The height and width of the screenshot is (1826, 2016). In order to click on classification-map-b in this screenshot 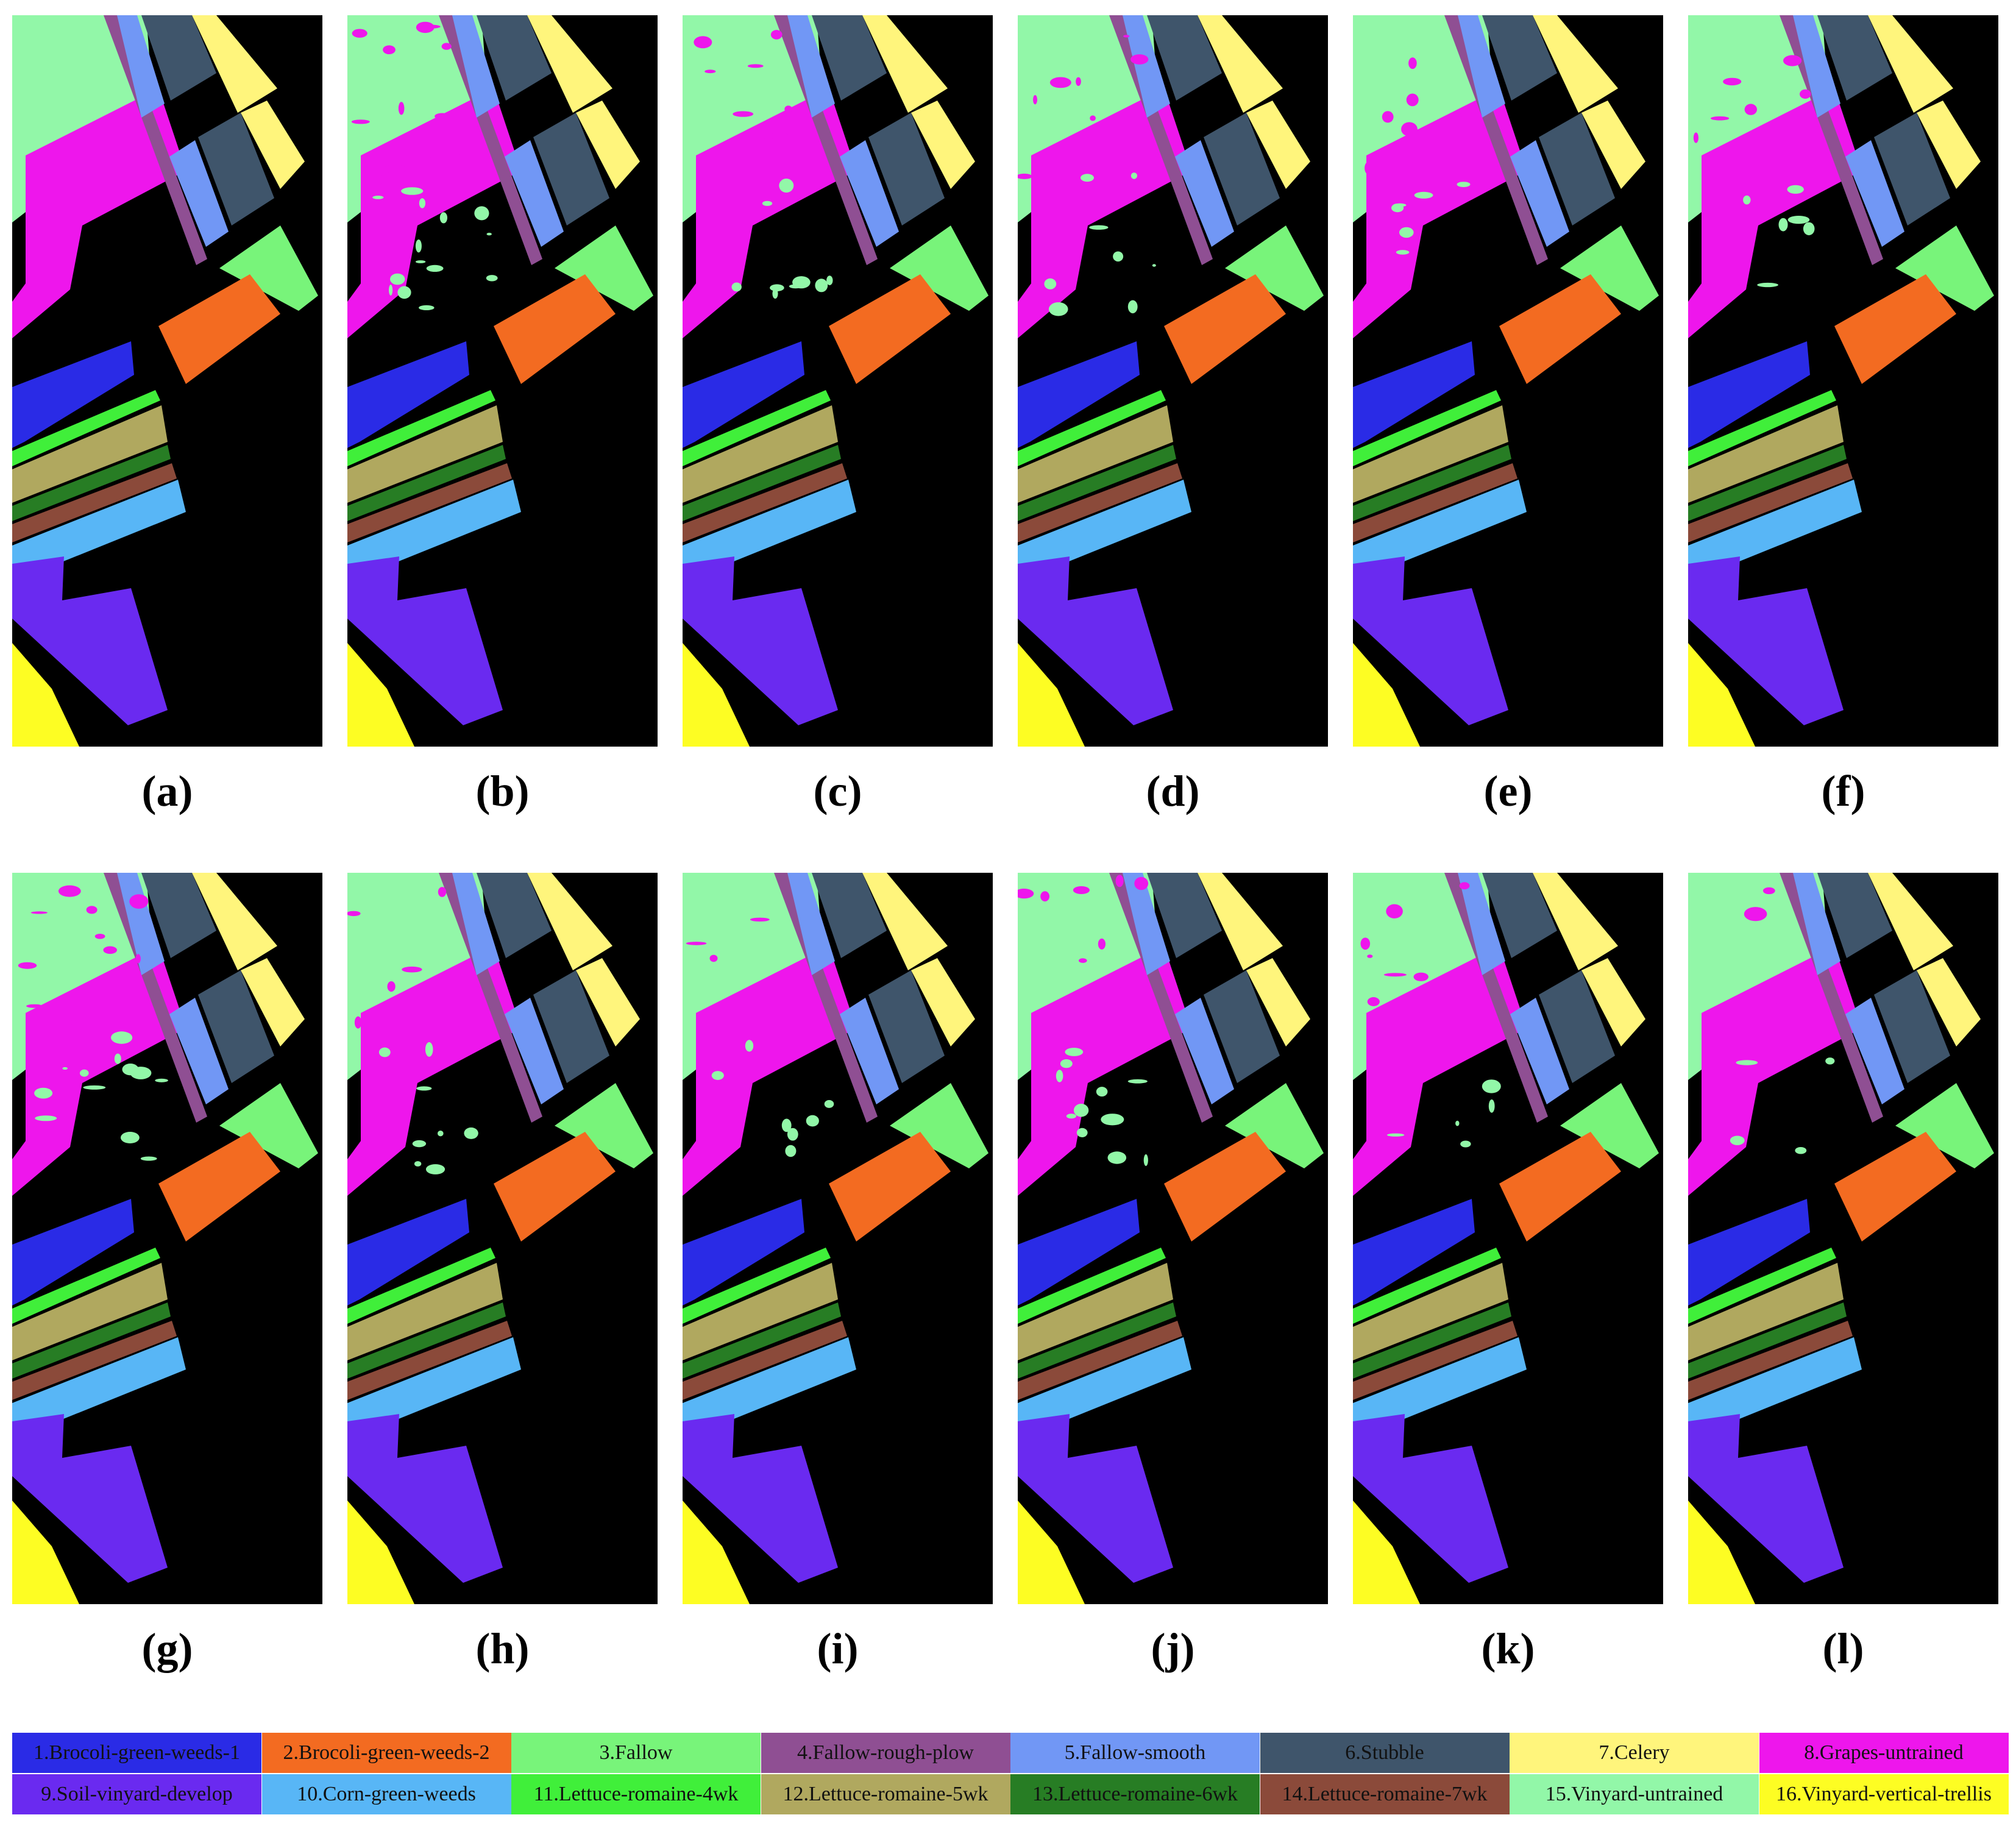, I will do `click(503, 381)`.